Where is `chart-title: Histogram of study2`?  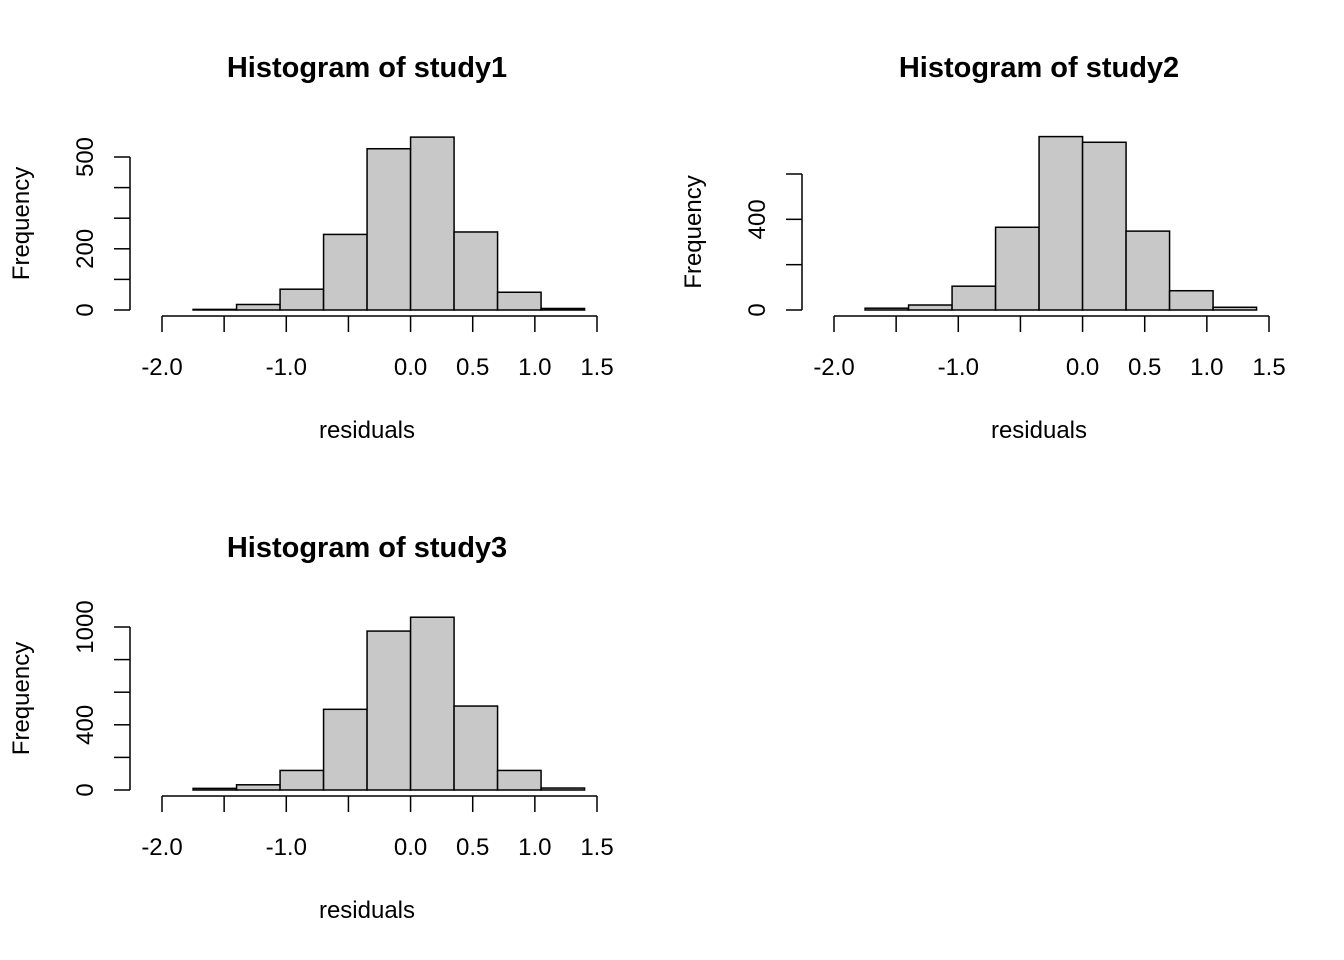 chart-title: Histogram of study2 is located at coordinates (1039, 68).